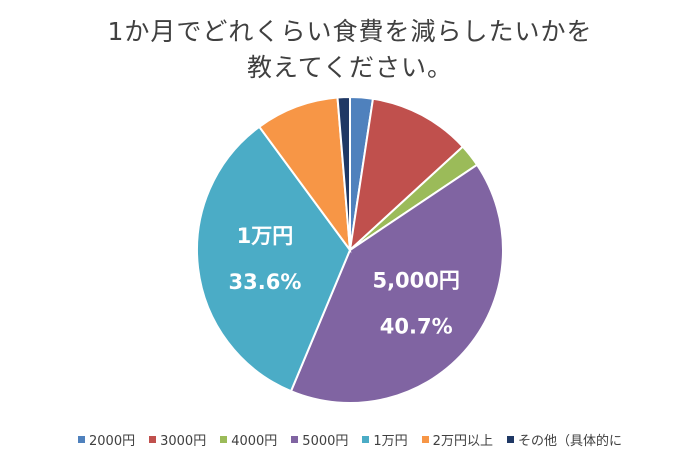 This screenshot has width=700, height=463. I want to click on legend-label: 5000円, so click(325, 441).